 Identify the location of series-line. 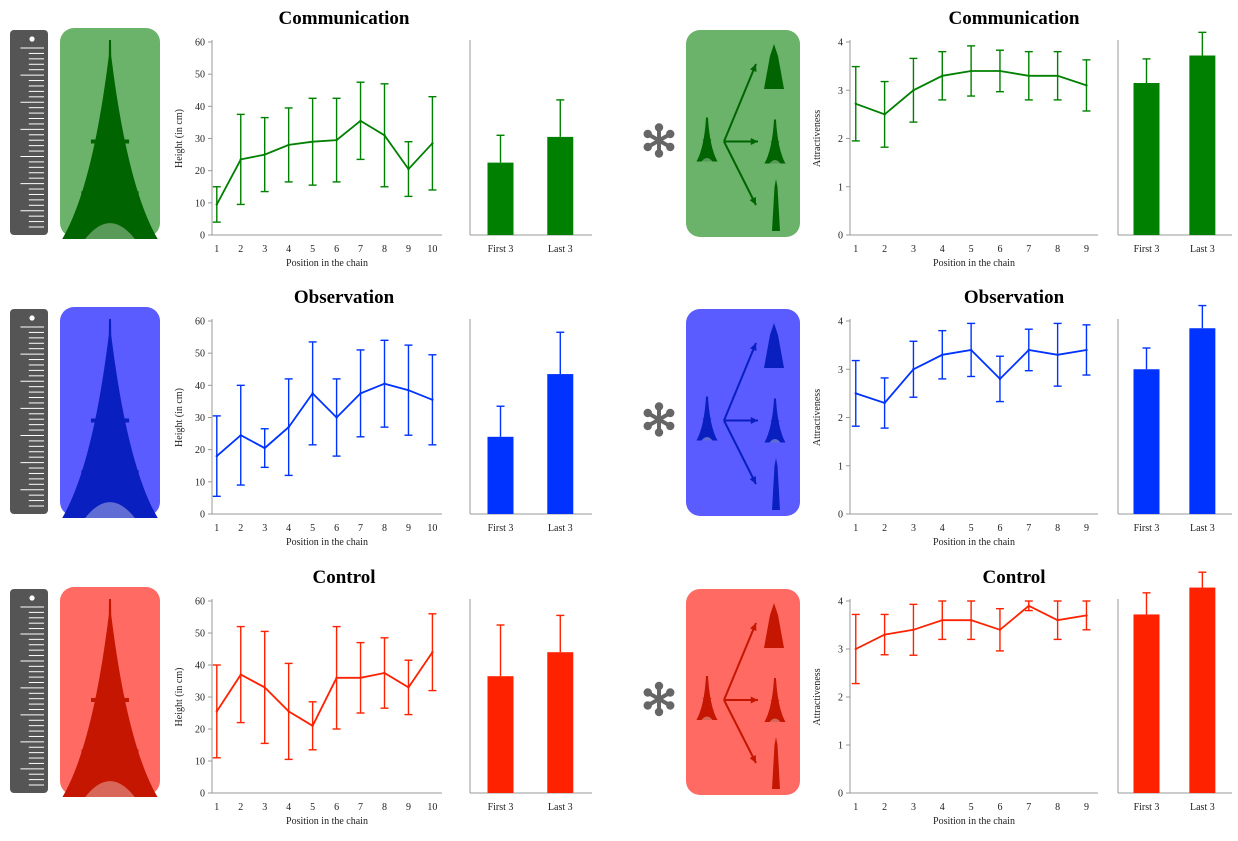
(324, 419).